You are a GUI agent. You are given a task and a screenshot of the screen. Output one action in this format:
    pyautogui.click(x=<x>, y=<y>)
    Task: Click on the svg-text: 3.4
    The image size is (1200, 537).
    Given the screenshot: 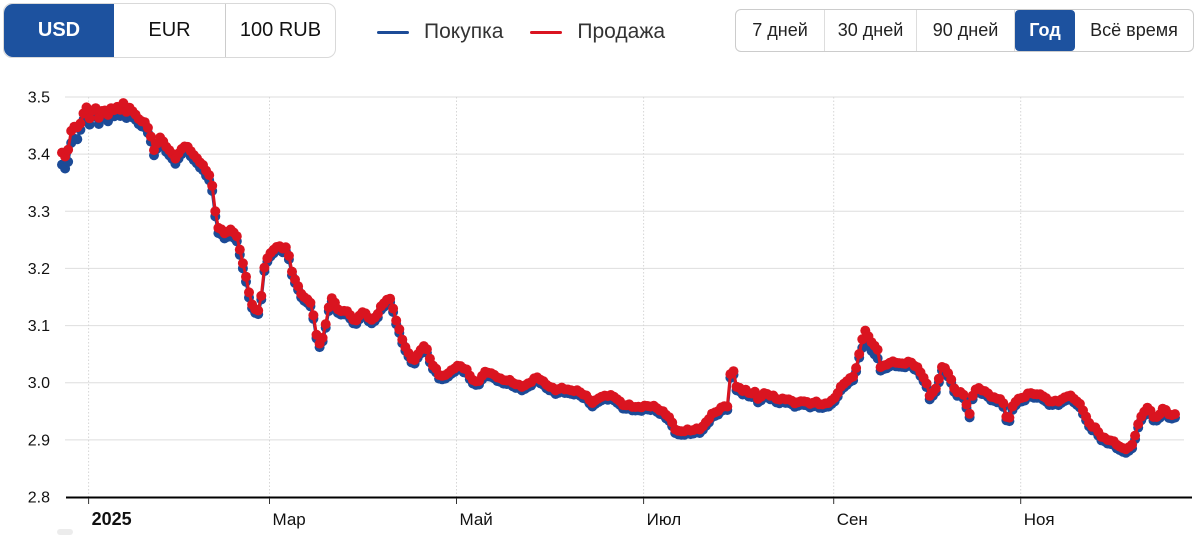 What is the action you would take?
    pyautogui.click(x=39, y=155)
    